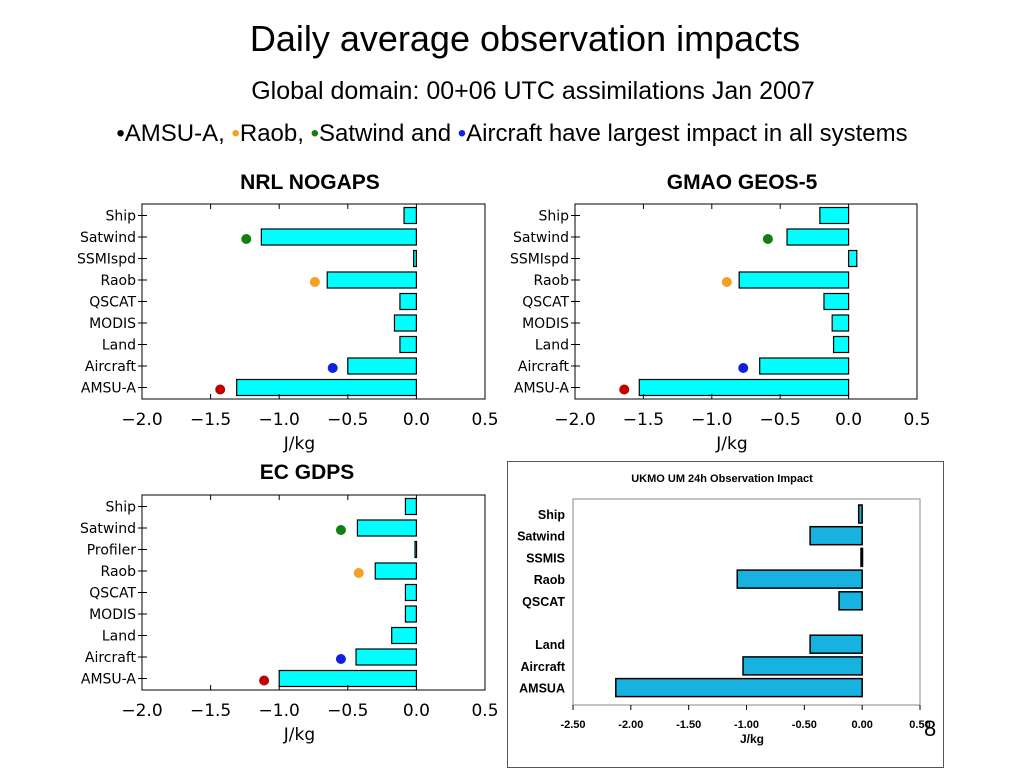  What do you see at coordinates (395, 571) in the screenshot?
I see `ecgdps-bar-raob` at bounding box center [395, 571].